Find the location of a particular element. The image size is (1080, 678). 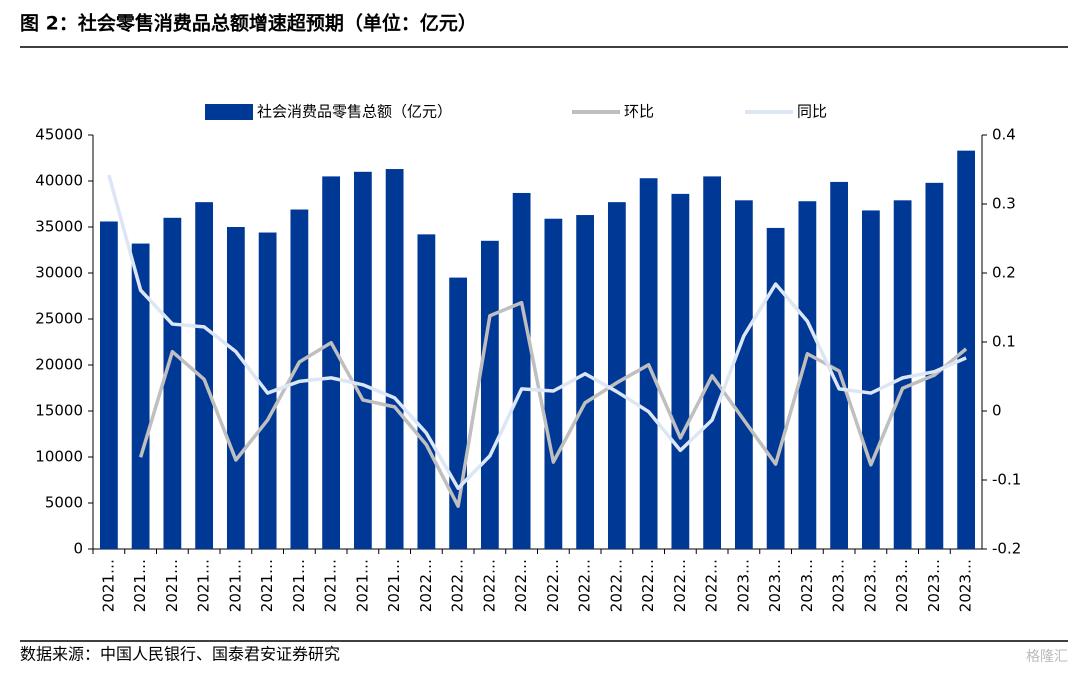

y-tick-label: 25000 is located at coordinates (59, 319).